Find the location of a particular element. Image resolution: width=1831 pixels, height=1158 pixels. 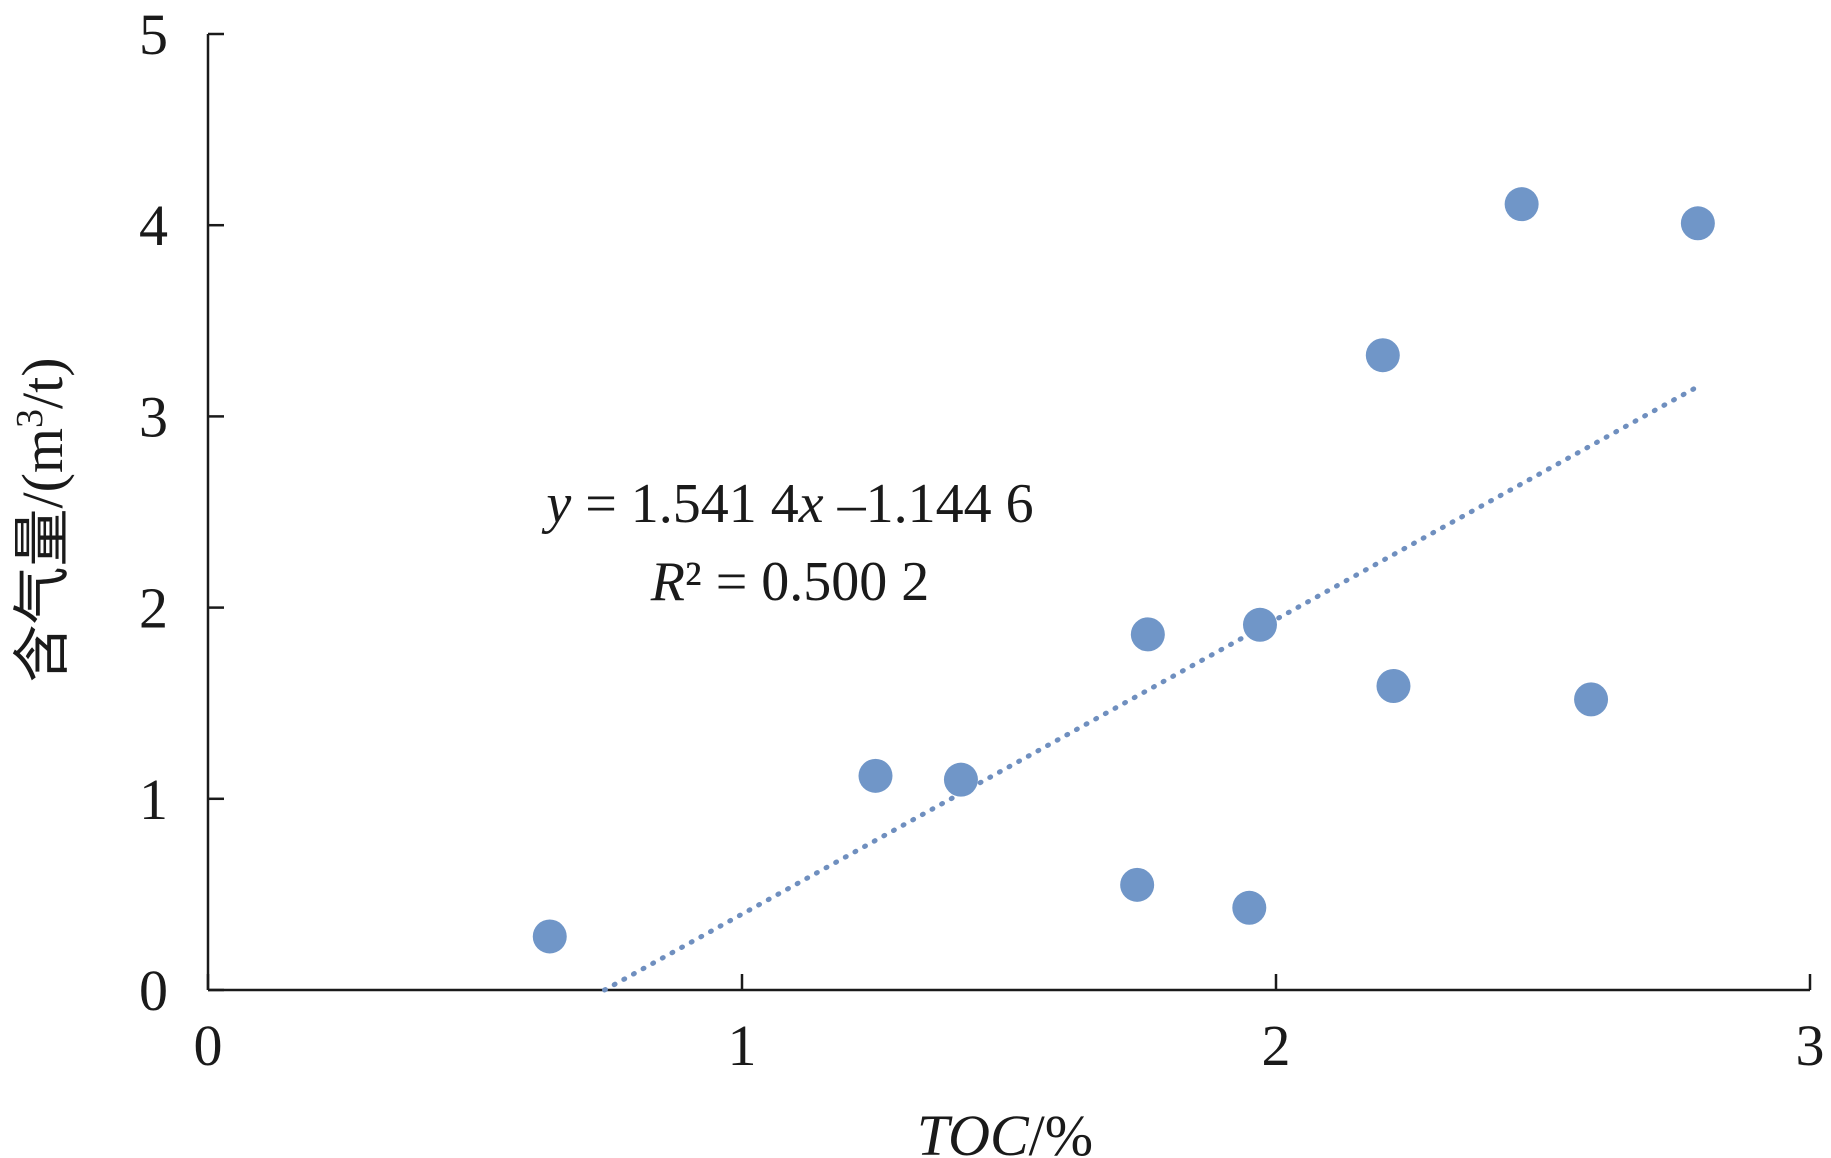

x-tick-label: 0 is located at coordinates (208, 1045).